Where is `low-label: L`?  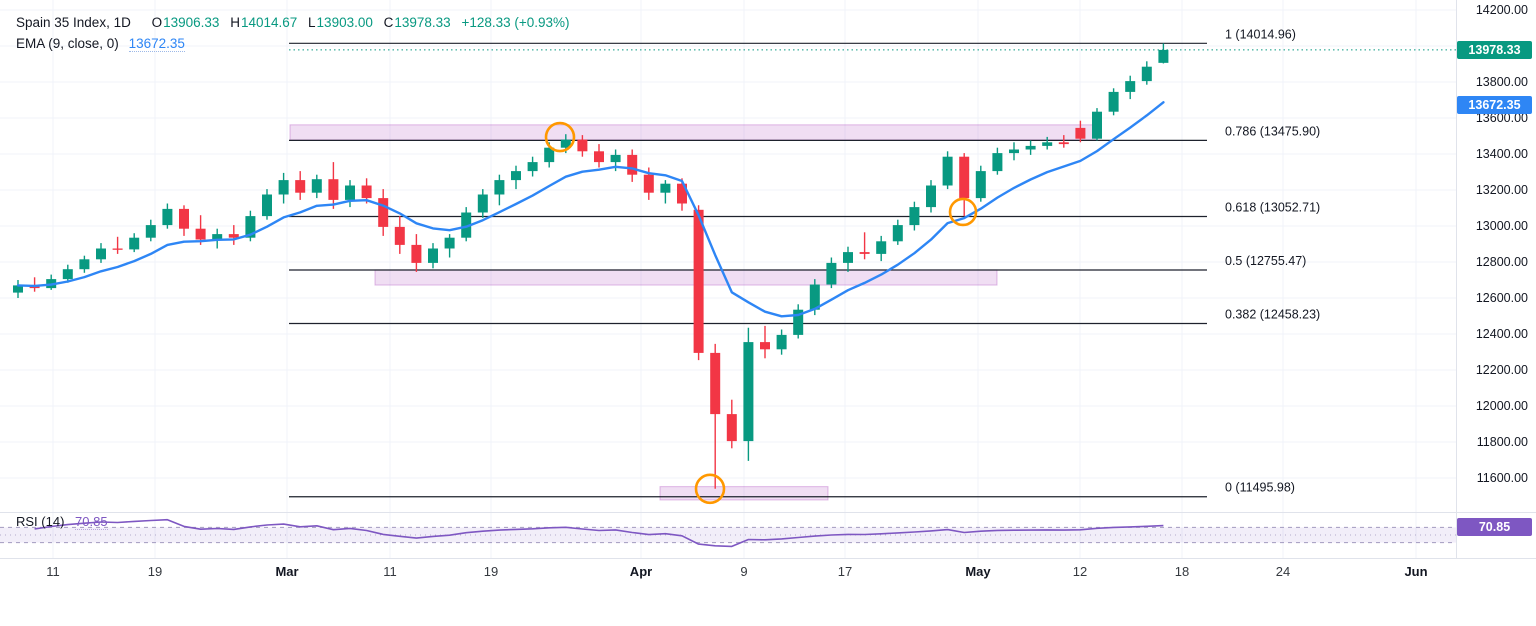 low-label: L is located at coordinates (312, 22).